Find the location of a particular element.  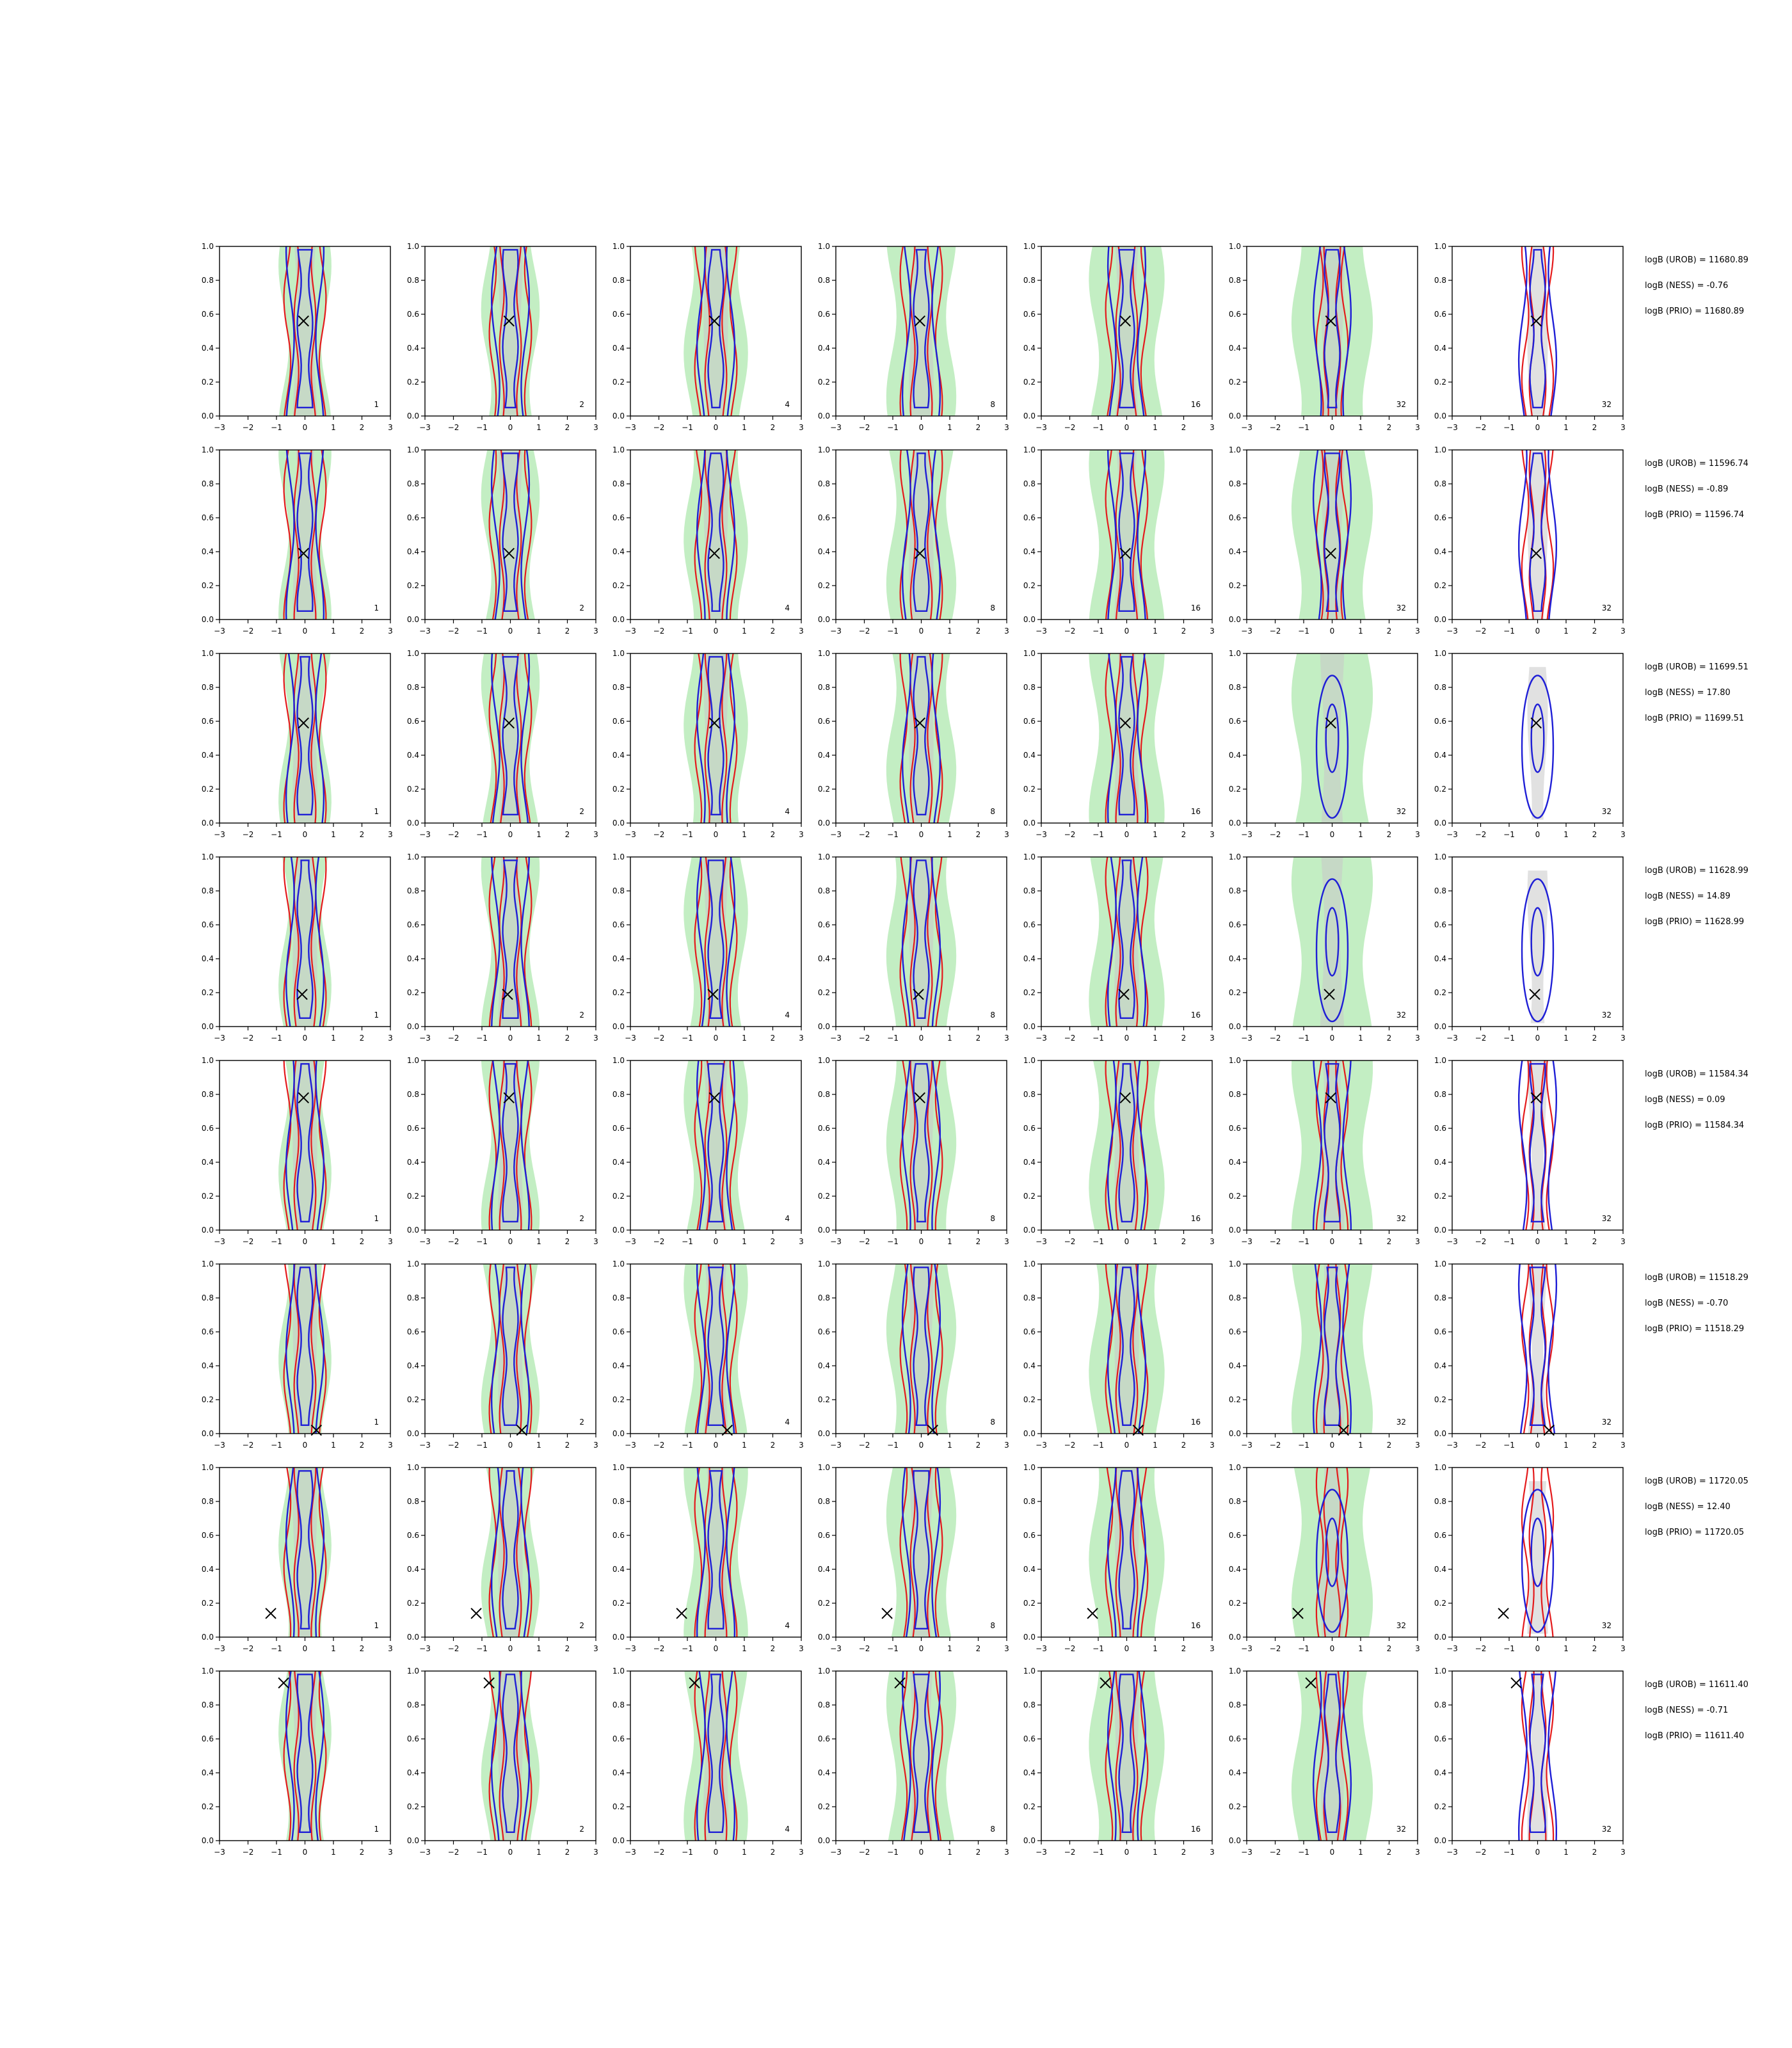

subplot-r4-c3: −3 −2 −1 0 1 2 3 0.0 0.2 0.4 0.6 0.8 1.0 8 is located at coordinates (913, 1151).